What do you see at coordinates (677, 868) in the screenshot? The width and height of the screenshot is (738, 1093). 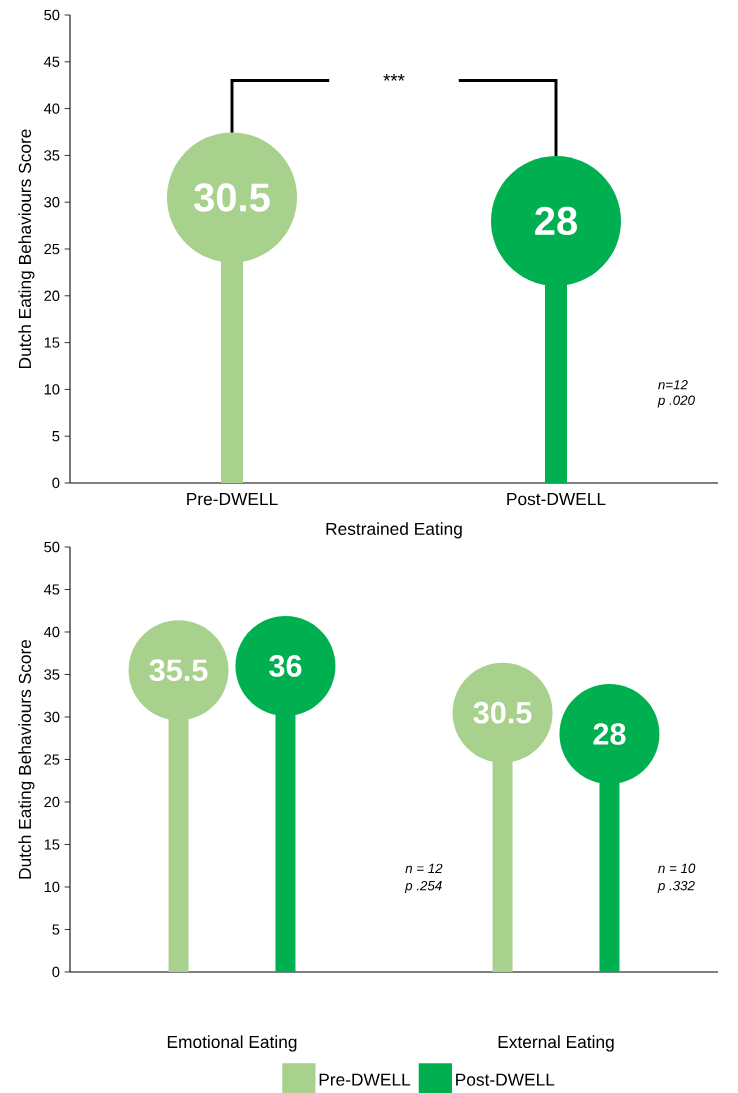 I see `annotation: n = 10` at bounding box center [677, 868].